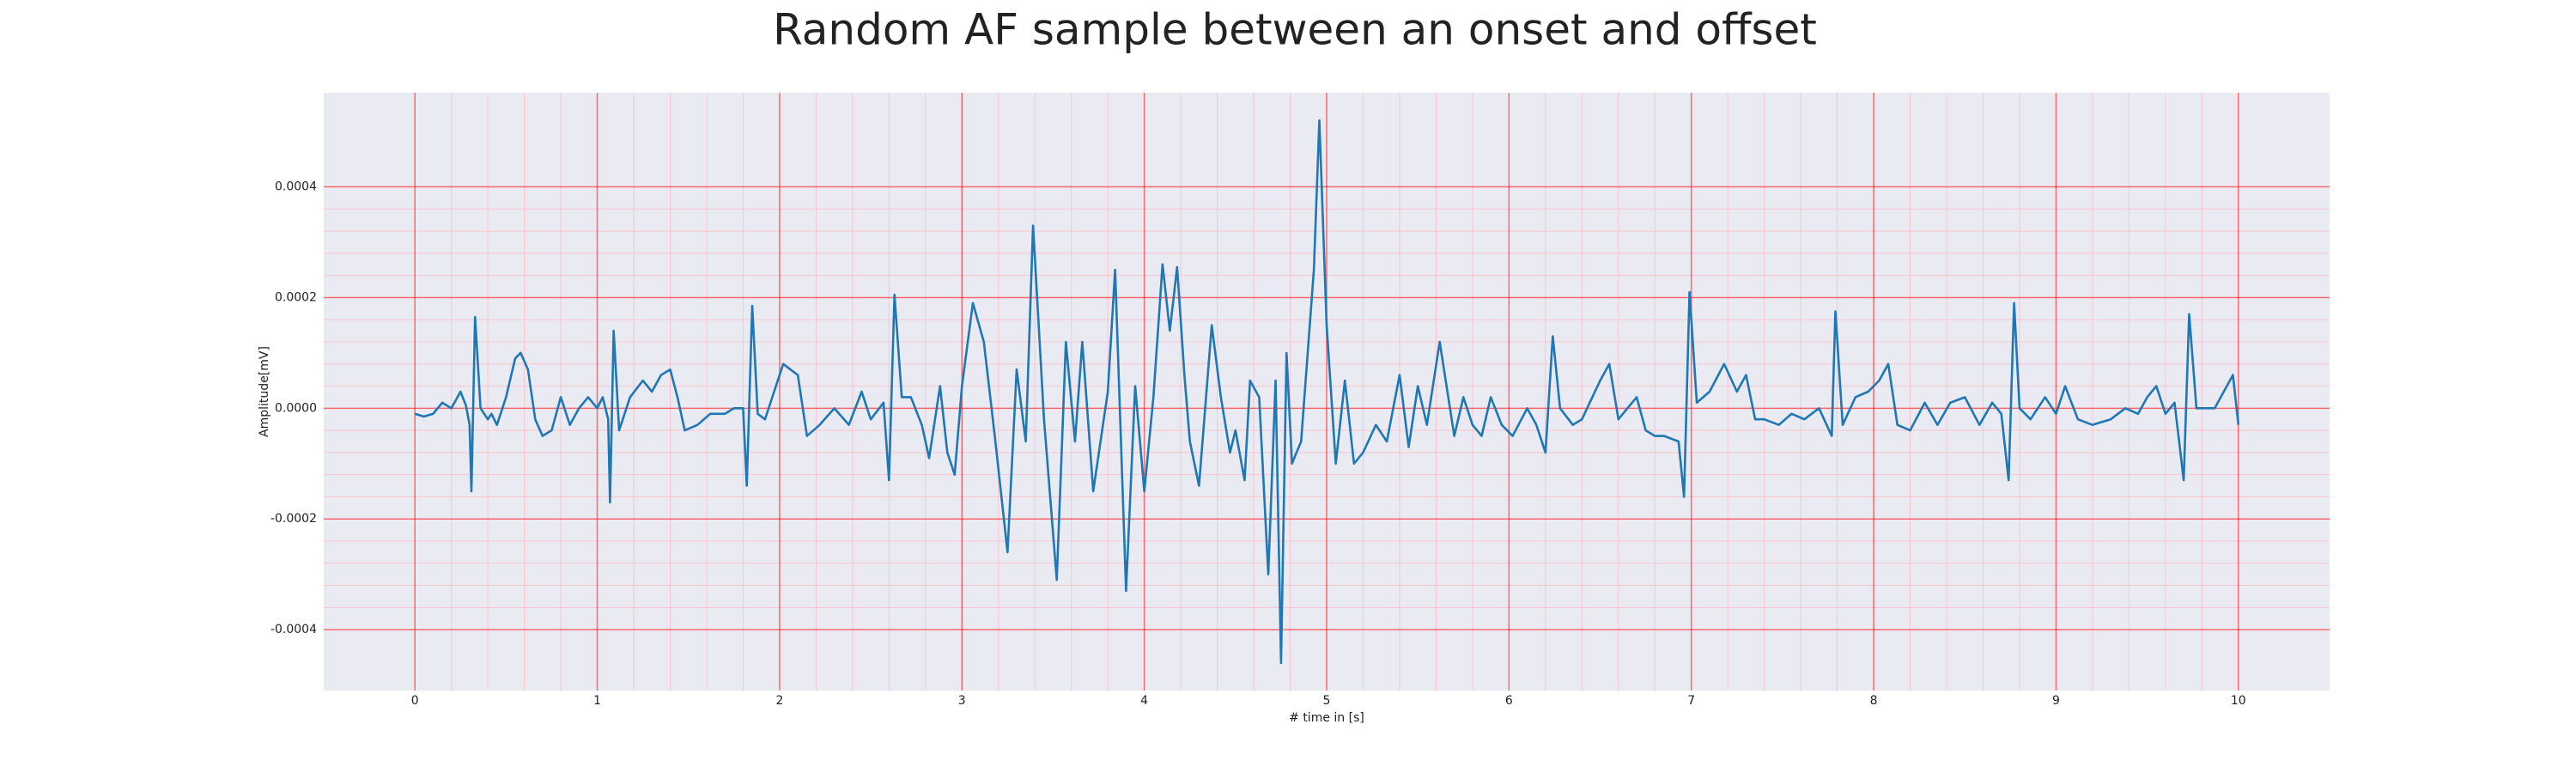  Describe the element at coordinates (1874, 701) in the screenshot. I see `x-tick-label: 8` at that location.